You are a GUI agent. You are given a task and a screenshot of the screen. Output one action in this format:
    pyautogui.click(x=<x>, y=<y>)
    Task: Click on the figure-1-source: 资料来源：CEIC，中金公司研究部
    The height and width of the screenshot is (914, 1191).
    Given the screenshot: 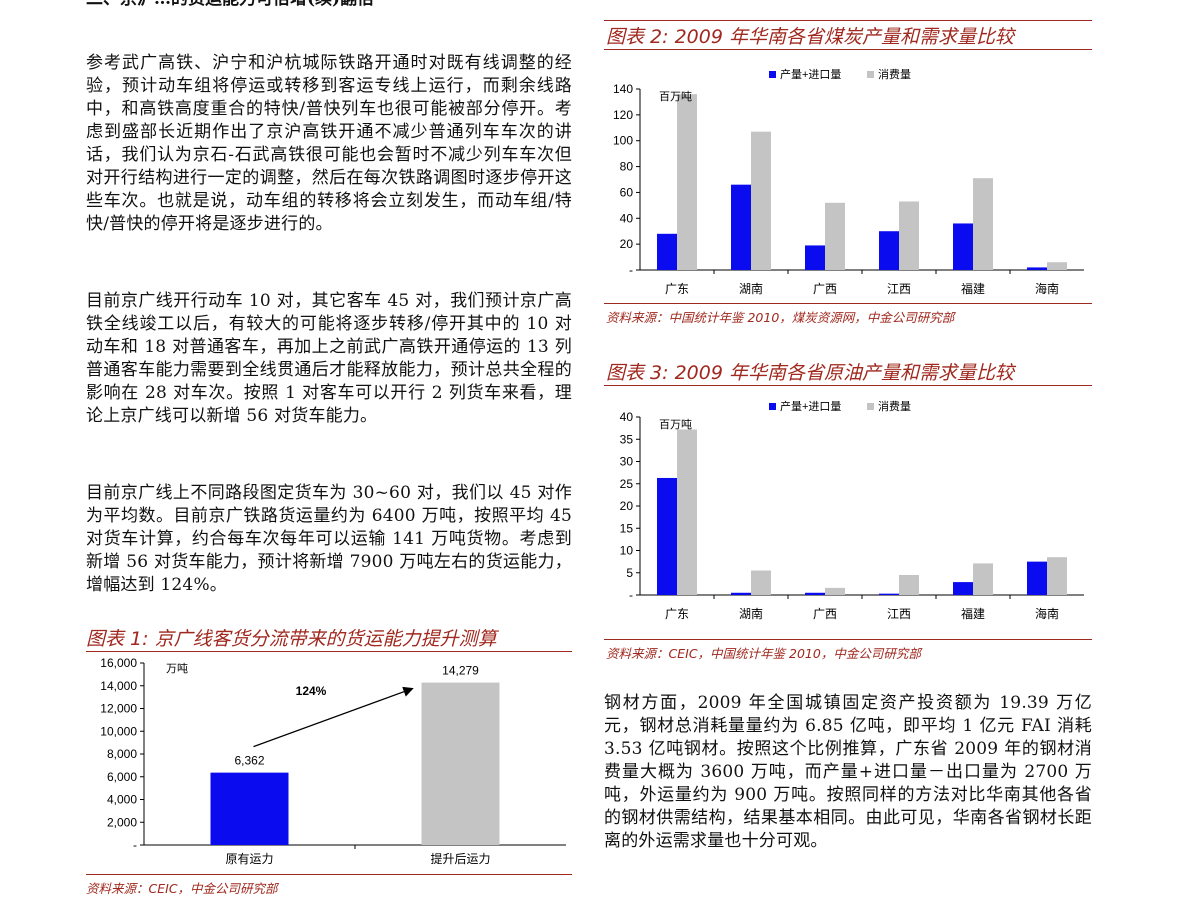 What is the action you would take?
    pyautogui.click(x=182, y=888)
    